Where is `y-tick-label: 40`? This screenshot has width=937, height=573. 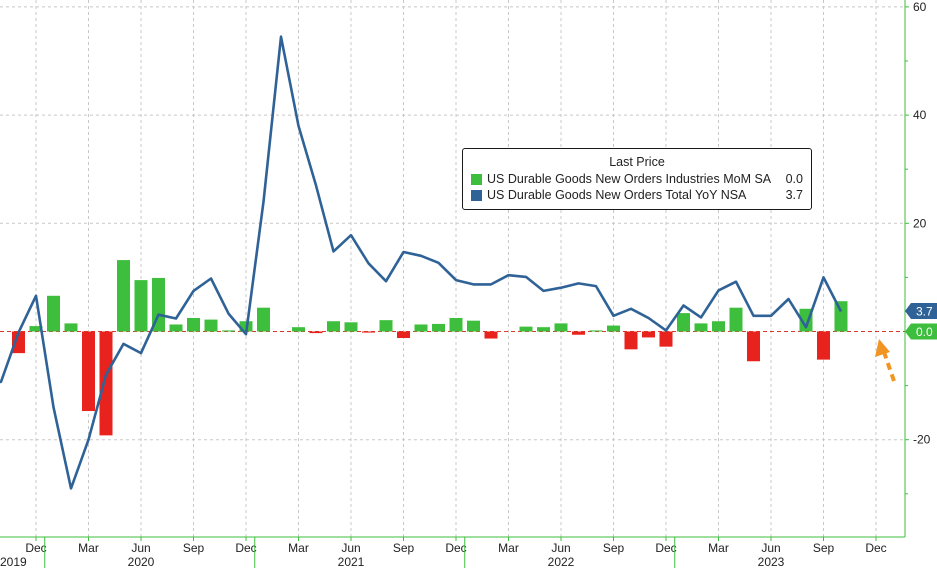
y-tick-label: 40 is located at coordinates (920, 115).